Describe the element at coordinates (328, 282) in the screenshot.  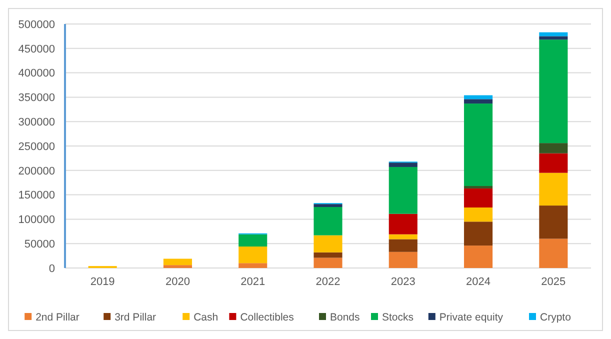
I see `x-tick-label: 2022` at that location.